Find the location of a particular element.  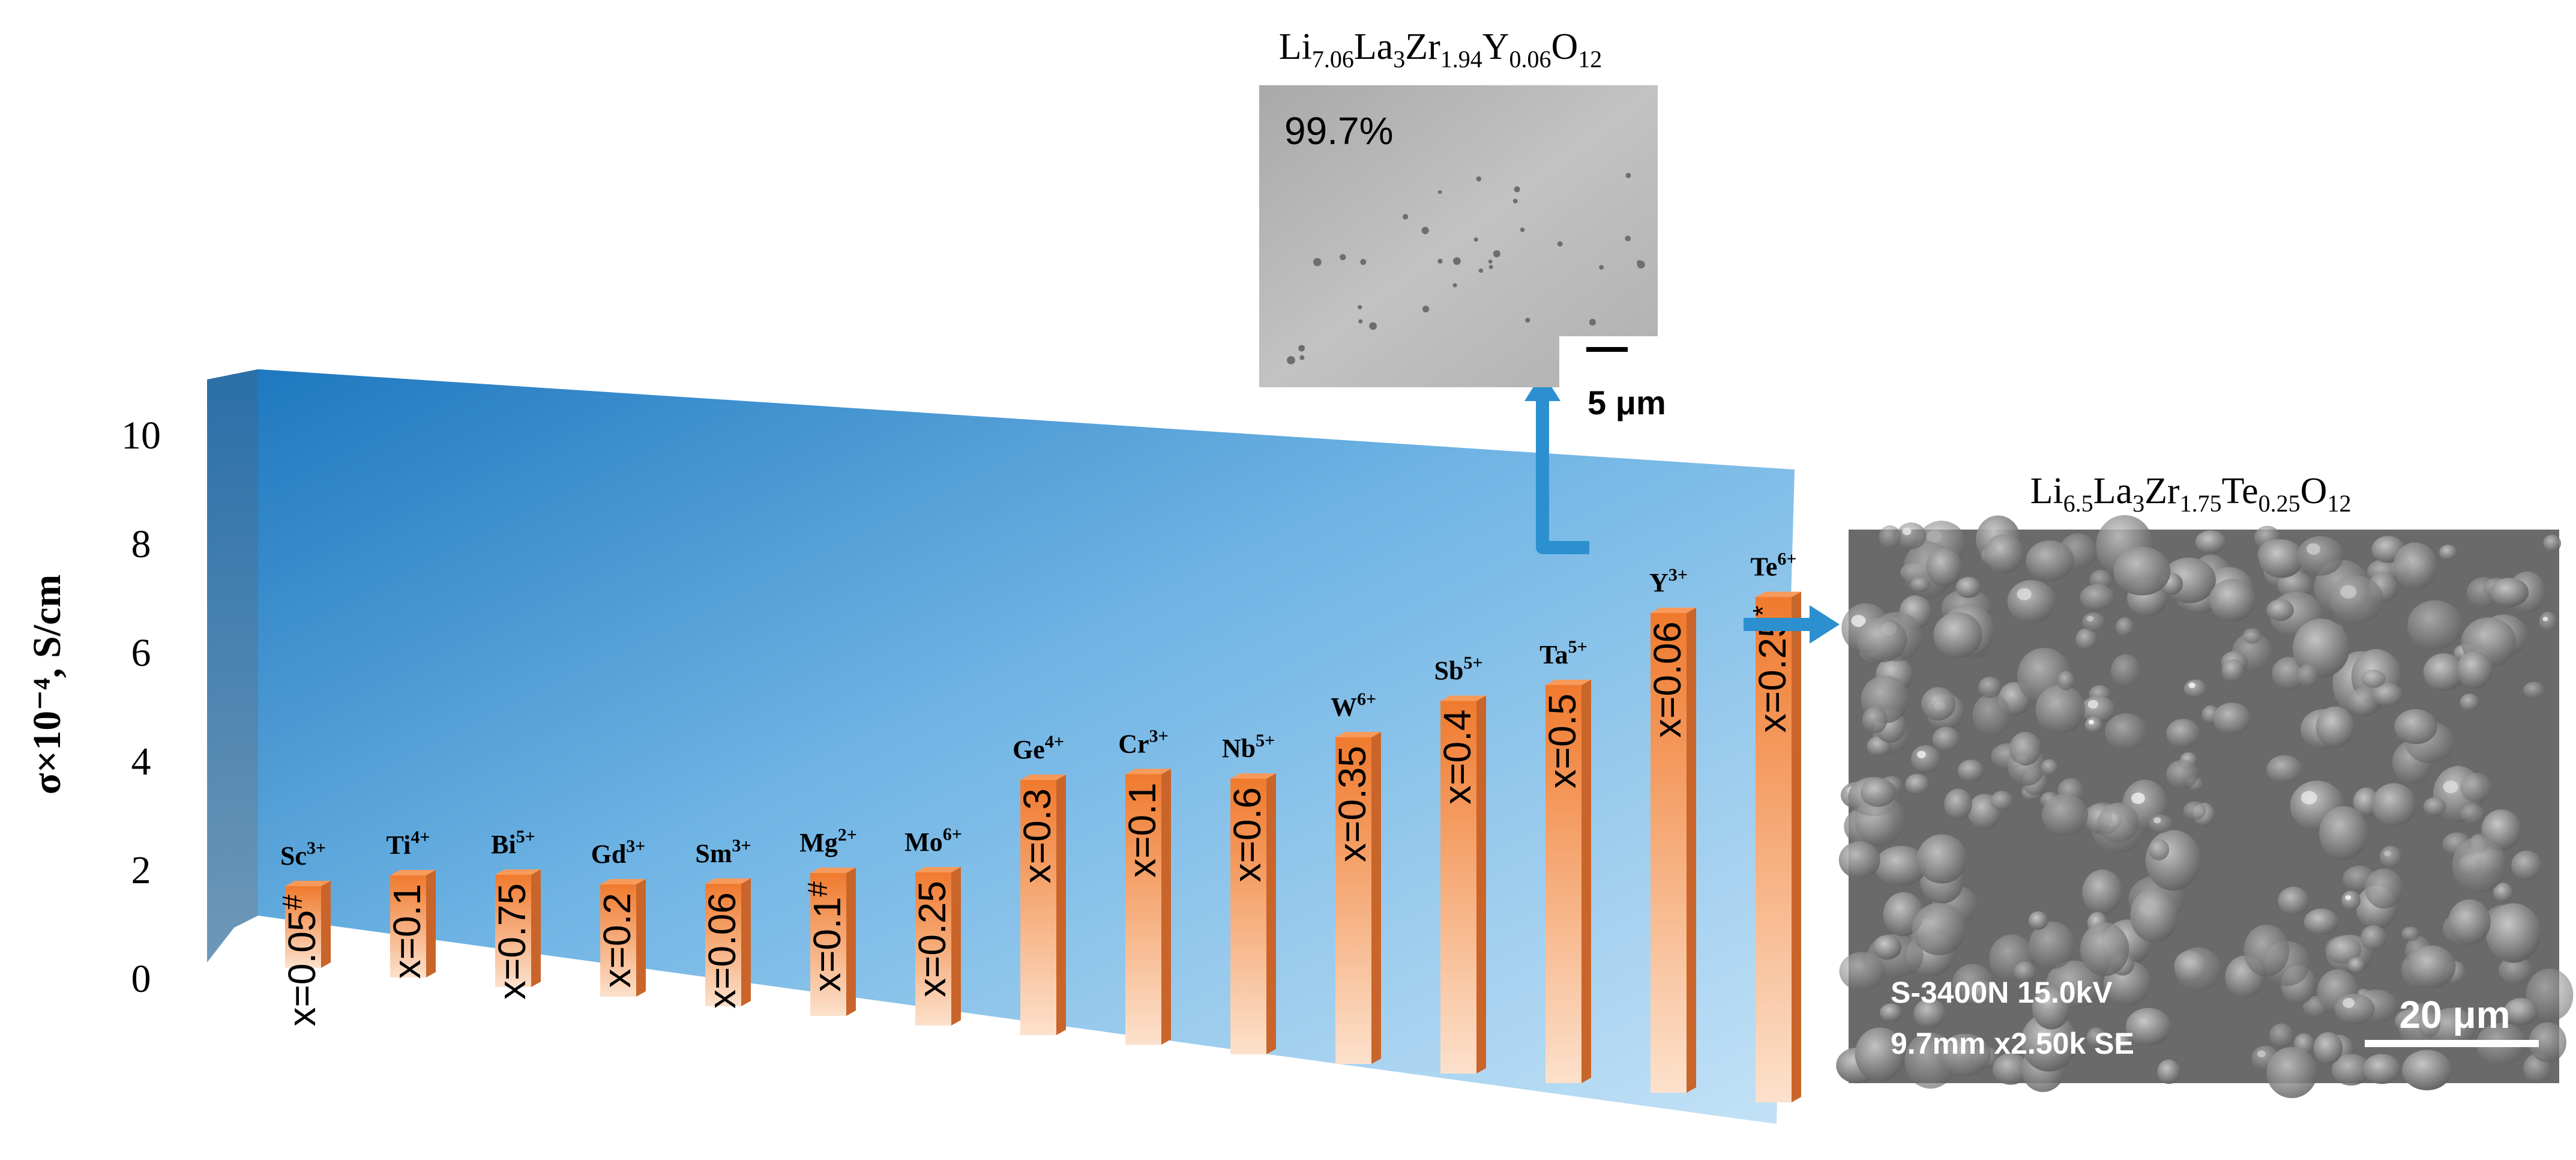

bar-ion-label: Mo6+ is located at coordinates (933, 840).